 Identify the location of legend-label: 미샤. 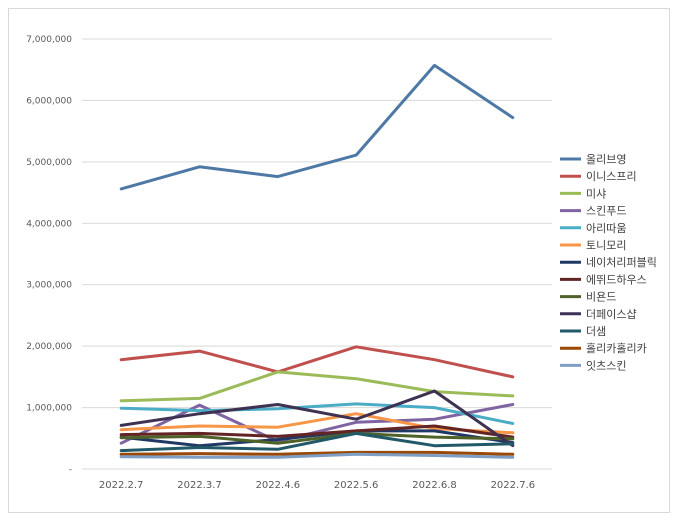
(596, 193).